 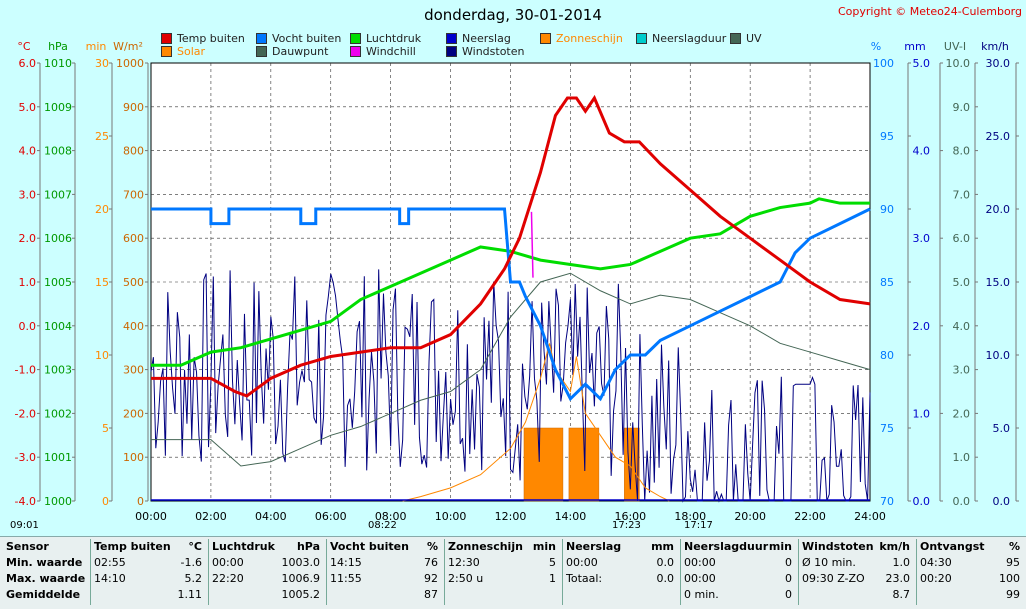 What do you see at coordinates (102, 63) in the screenshot?
I see `sunshine-axis-tick: 30` at bounding box center [102, 63].